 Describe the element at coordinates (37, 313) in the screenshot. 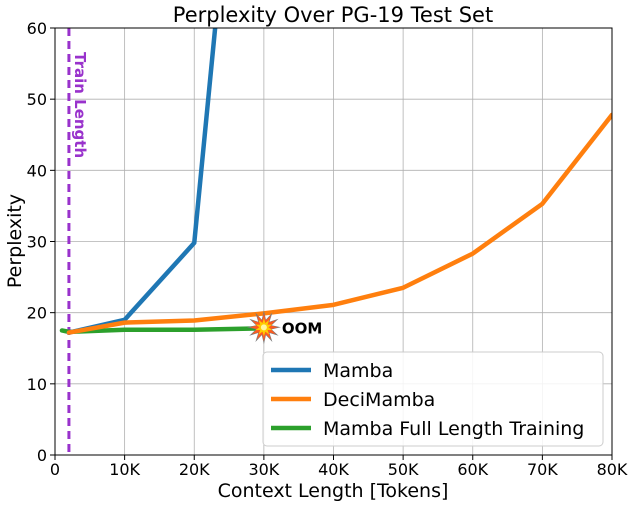

I see `y-tick-label: 20` at that location.